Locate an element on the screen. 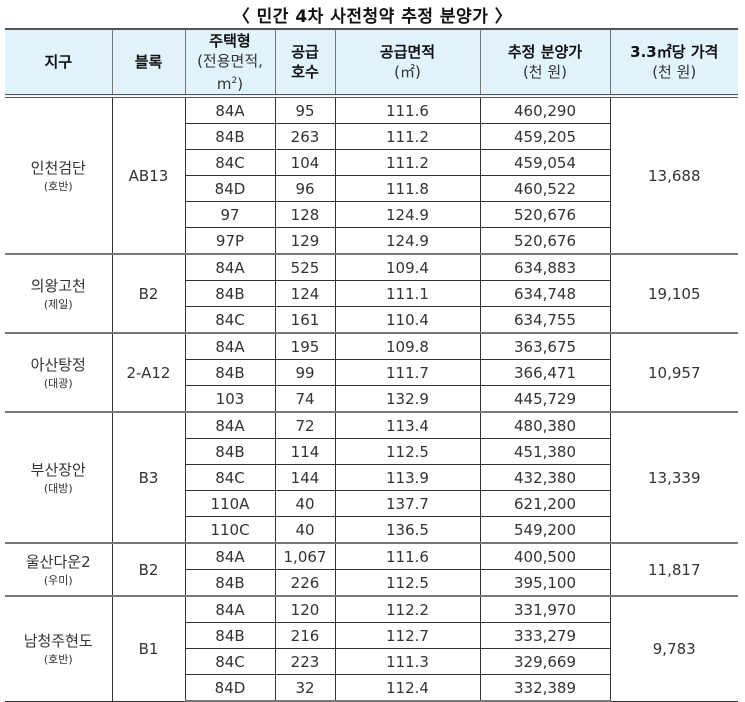 Image resolution: width=745 pixels, height=702 pixels. est-price-cell: 634,755 is located at coordinates (544, 320).